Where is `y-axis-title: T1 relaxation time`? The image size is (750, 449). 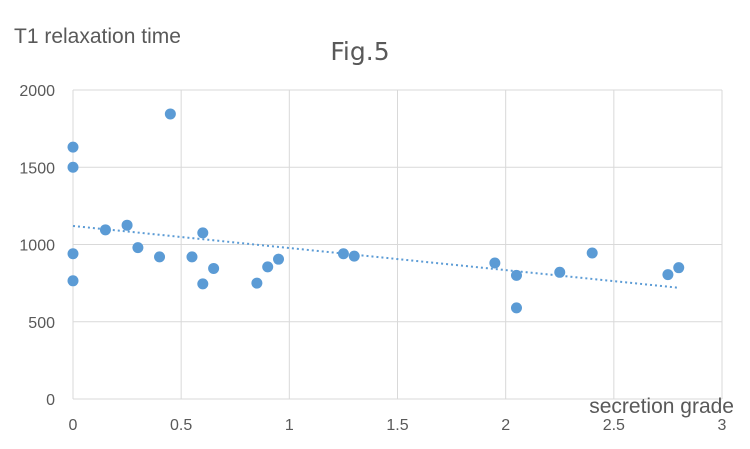
y-axis-title: T1 relaxation time is located at coordinates (97, 36).